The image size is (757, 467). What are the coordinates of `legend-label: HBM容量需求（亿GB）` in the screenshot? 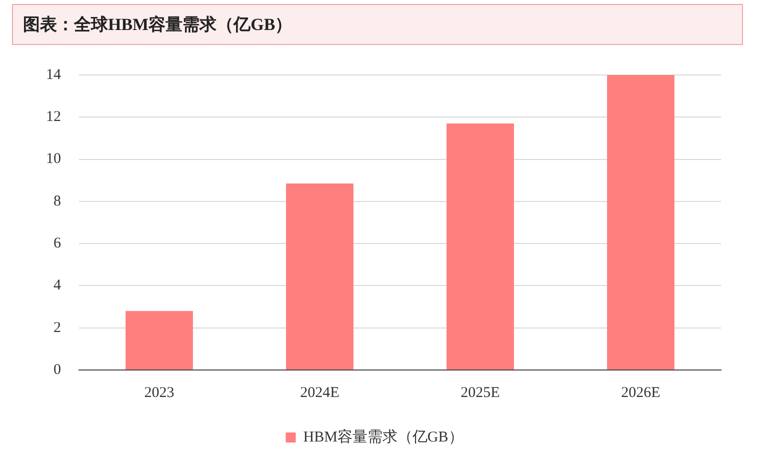 It's located at (383, 437).